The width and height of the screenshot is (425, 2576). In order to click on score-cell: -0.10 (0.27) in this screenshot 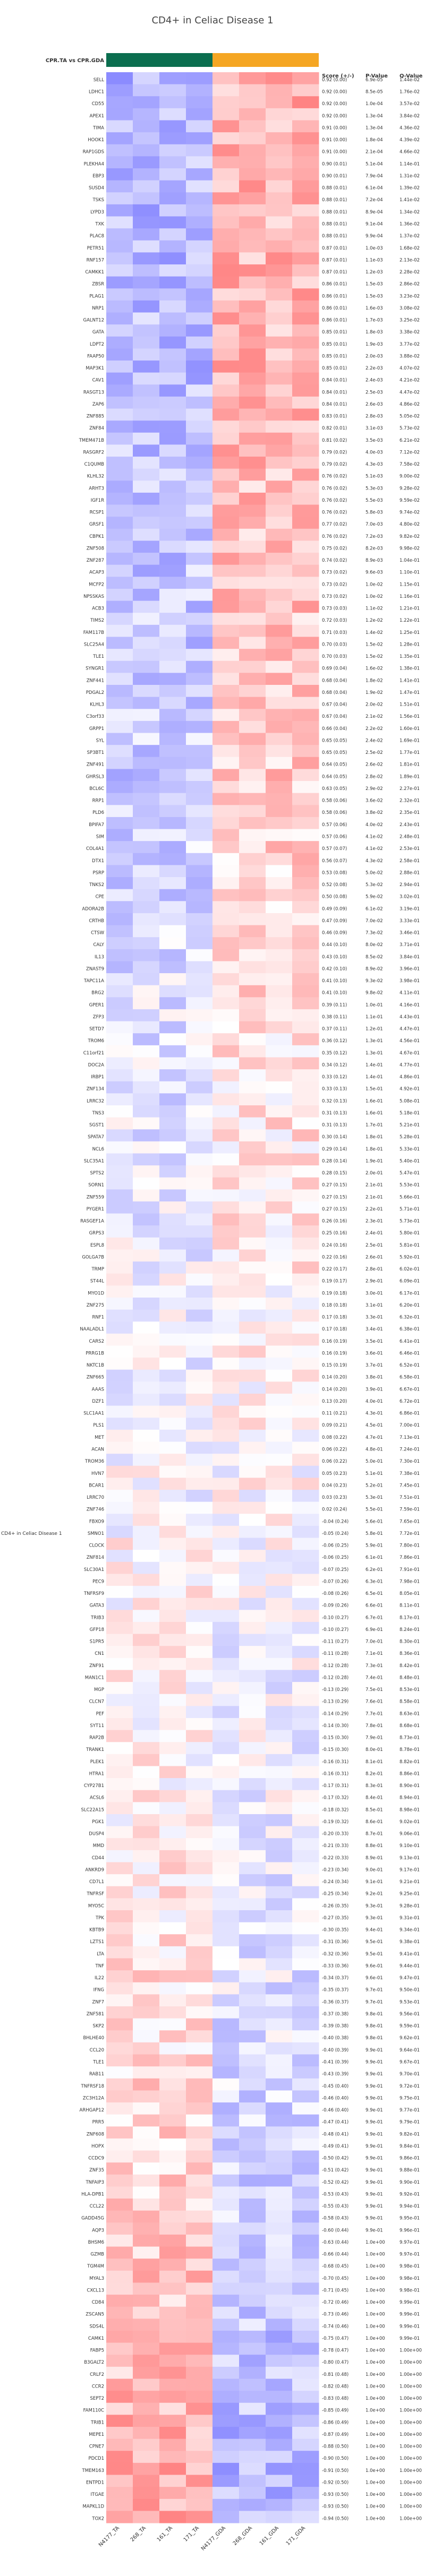, I will do `click(335, 1618)`.